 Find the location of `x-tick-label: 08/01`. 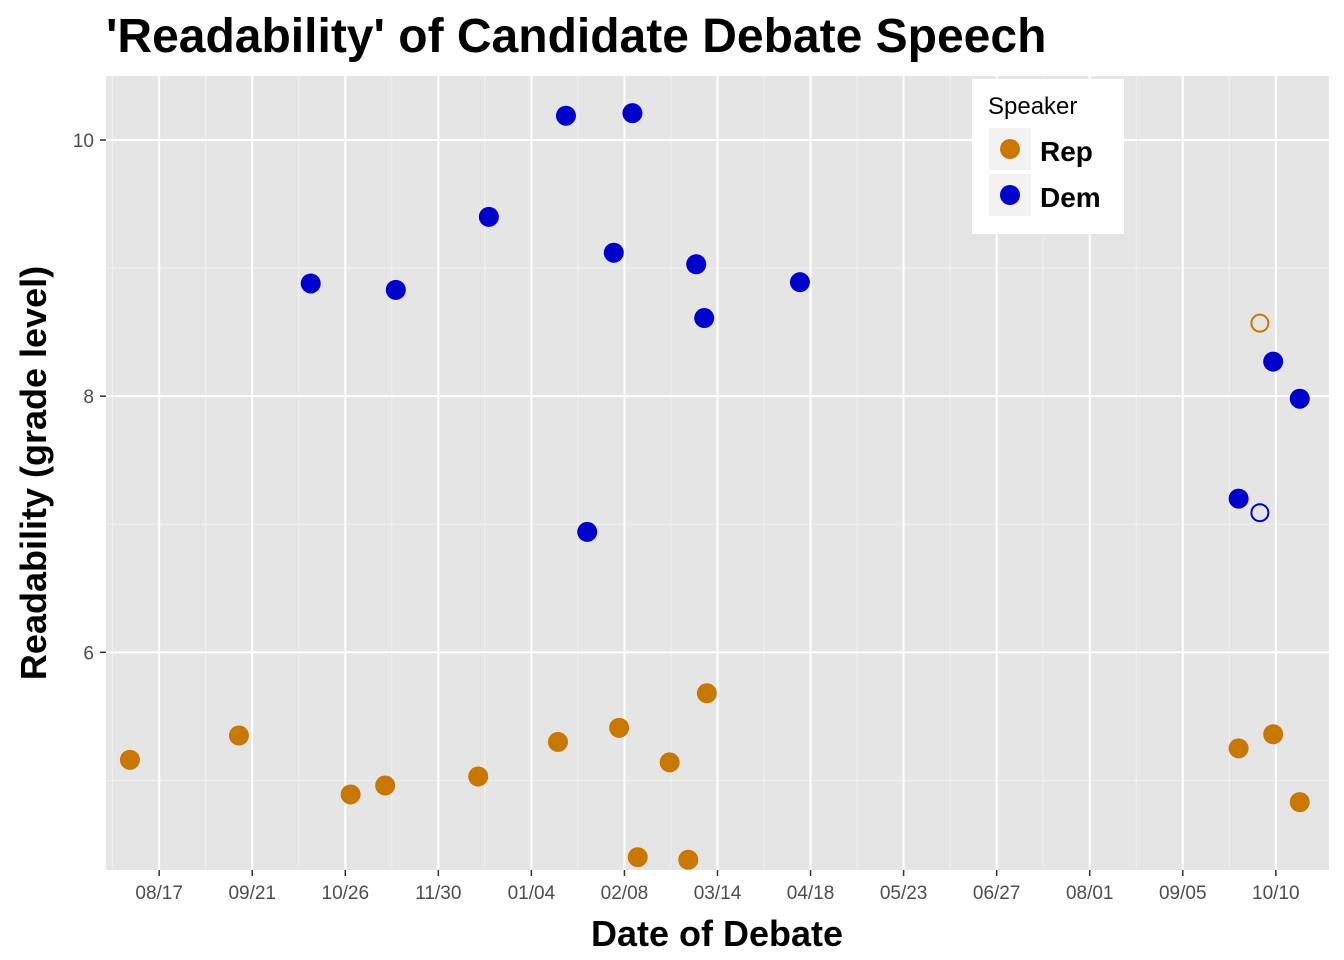

x-tick-label: 08/01 is located at coordinates (1090, 893).